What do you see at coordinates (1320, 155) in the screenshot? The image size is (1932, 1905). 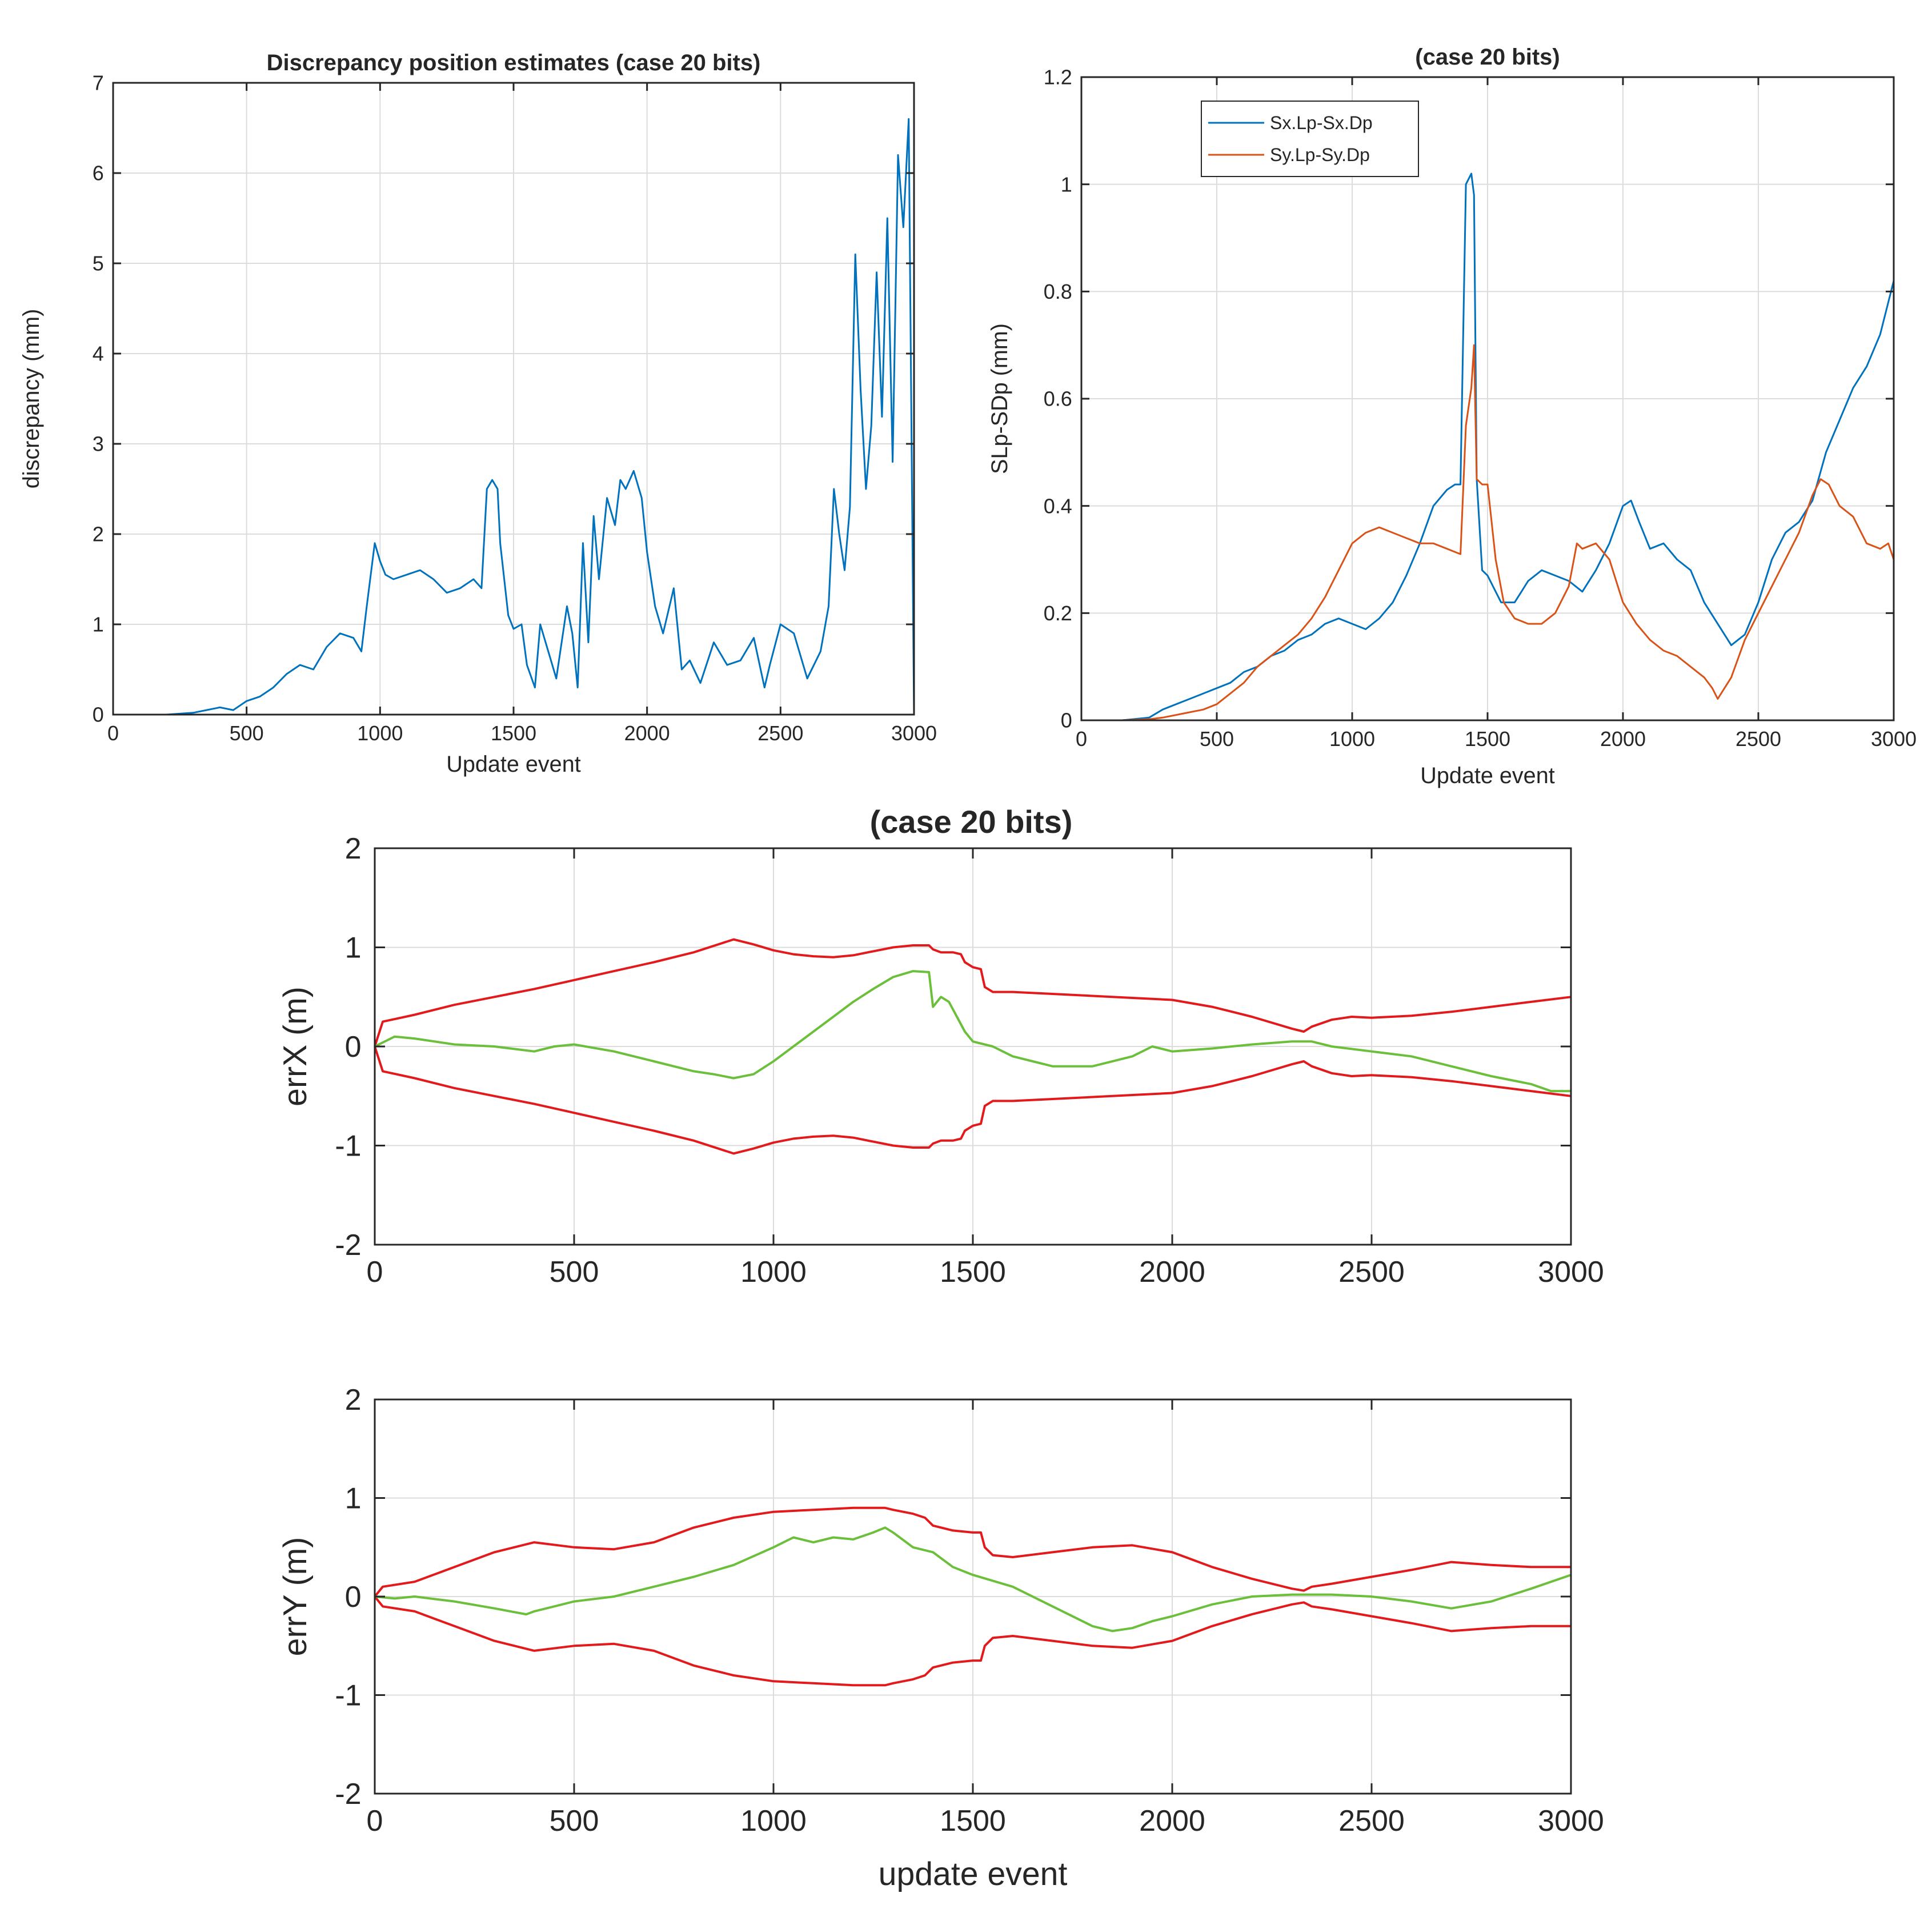 I see `slp-sdp-legend-label: Sy.Lp-Sy.Dp` at bounding box center [1320, 155].